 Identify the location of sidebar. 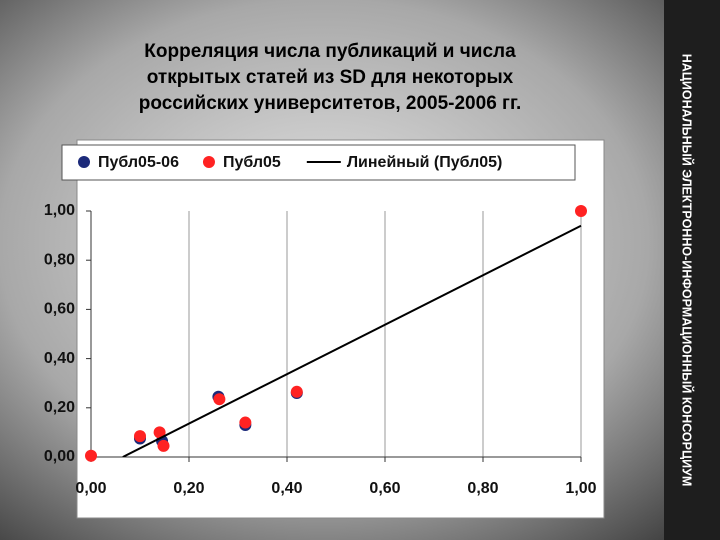
(692, 270).